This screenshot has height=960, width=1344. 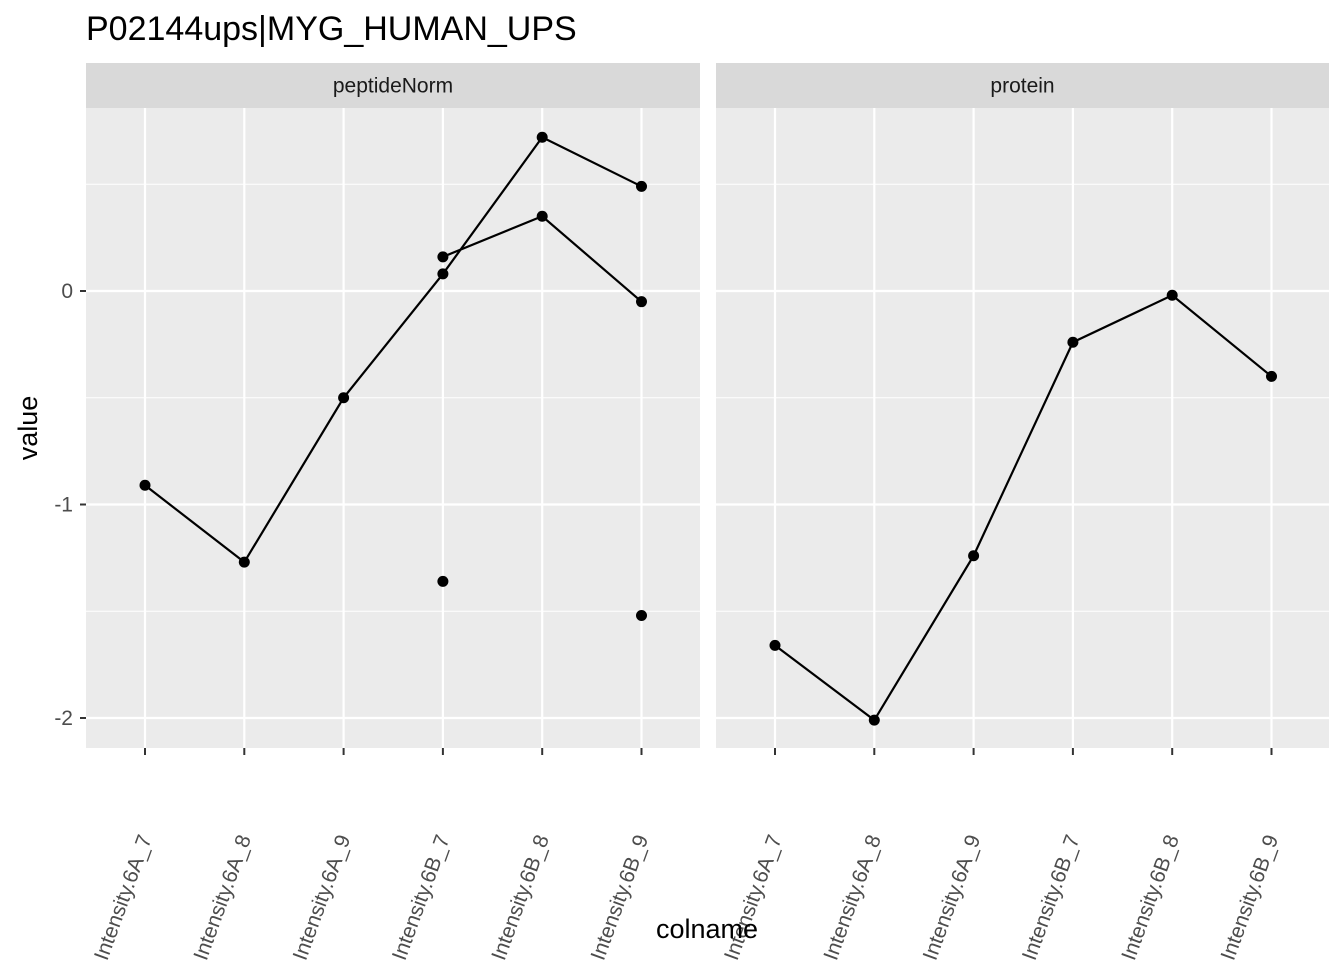 What do you see at coordinates (63, 718) in the screenshot?
I see `y-tick-label: -2` at bounding box center [63, 718].